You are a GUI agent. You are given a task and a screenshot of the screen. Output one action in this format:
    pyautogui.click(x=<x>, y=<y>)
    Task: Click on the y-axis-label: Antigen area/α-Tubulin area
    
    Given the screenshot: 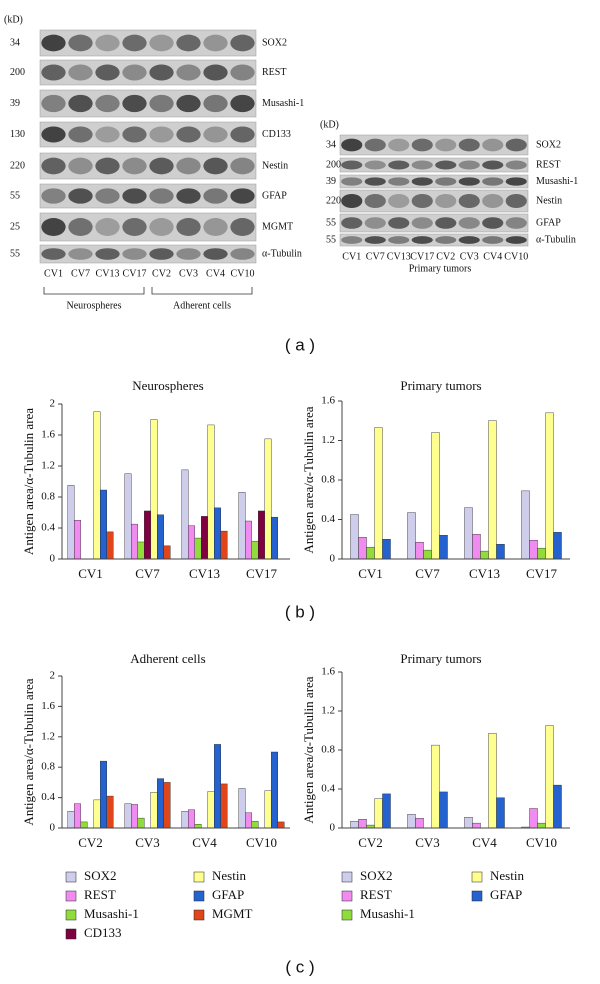 What is the action you would take?
    pyautogui.click(x=28, y=481)
    